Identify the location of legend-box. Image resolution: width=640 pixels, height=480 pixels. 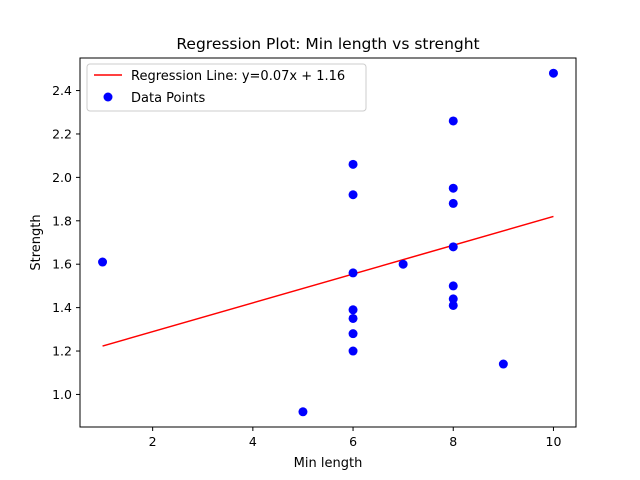
(226, 87).